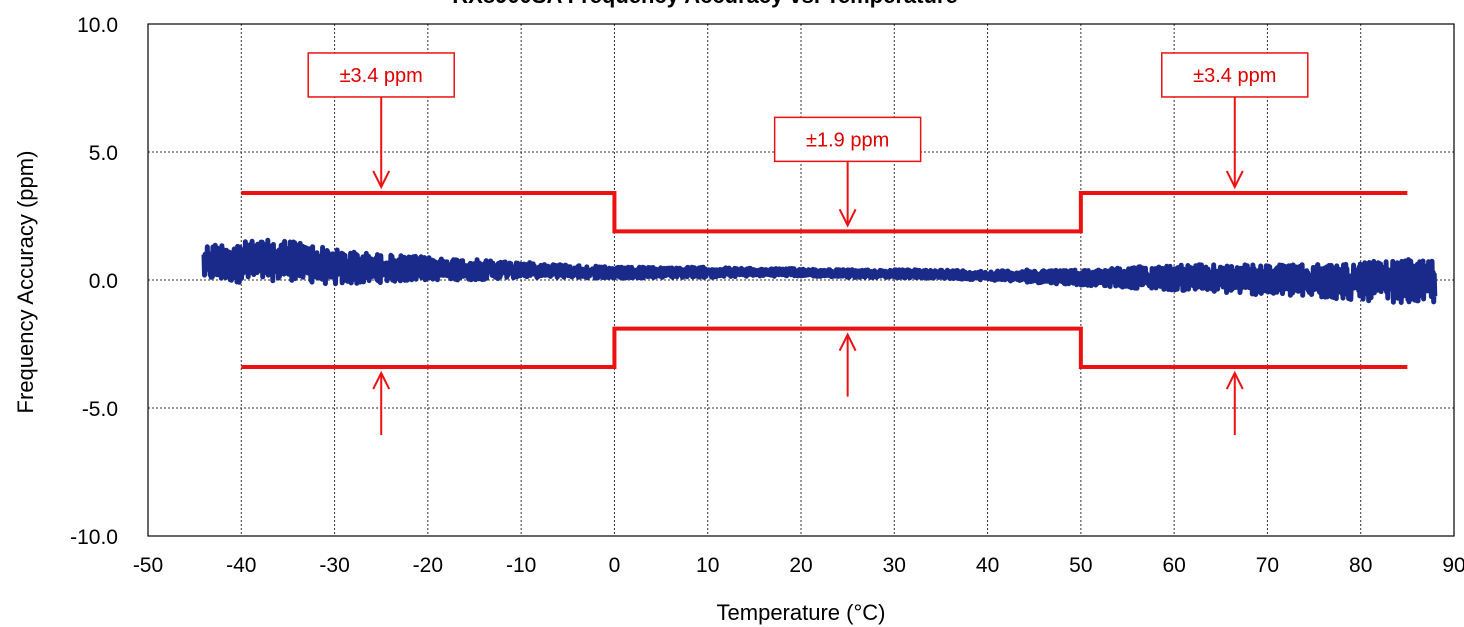 The height and width of the screenshot is (627, 1464). I want to click on x-tick-label: 80, so click(1360, 565).